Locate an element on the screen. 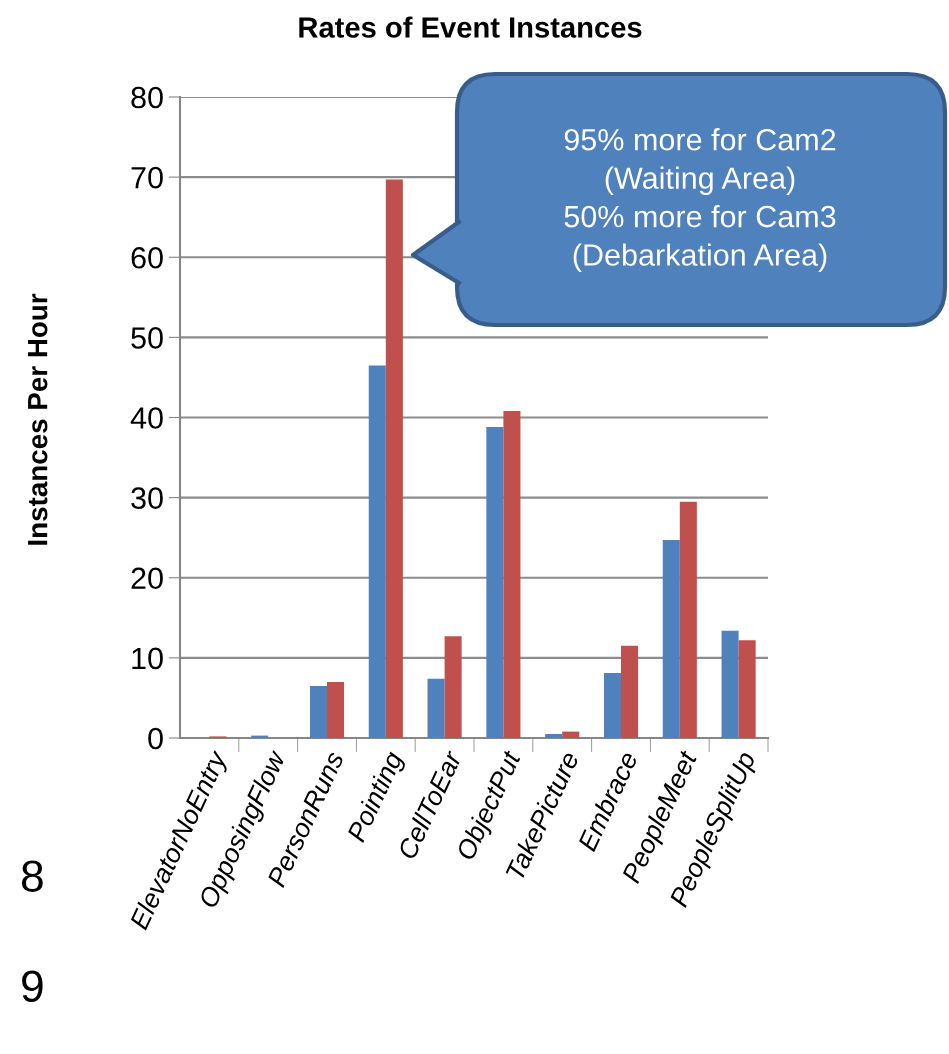  text: 9 is located at coordinates (32, 986).